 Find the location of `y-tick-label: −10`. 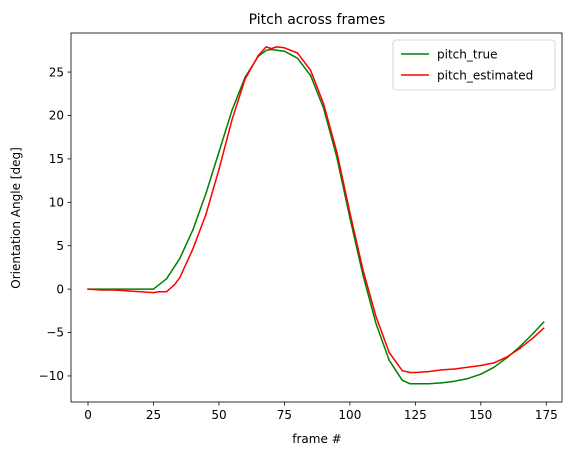

y-tick-label: −10 is located at coordinates (51, 376).